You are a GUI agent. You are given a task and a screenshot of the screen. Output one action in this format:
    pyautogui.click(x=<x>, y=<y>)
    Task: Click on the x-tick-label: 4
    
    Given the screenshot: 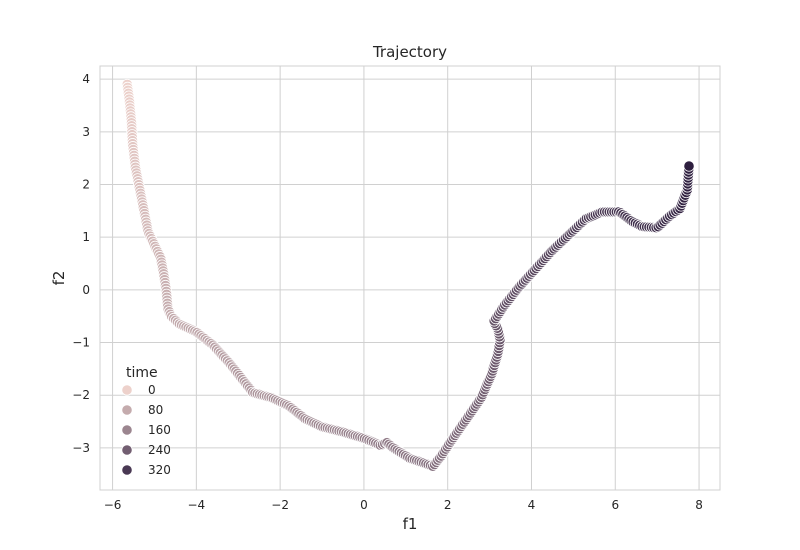 What is the action you would take?
    pyautogui.click(x=532, y=505)
    